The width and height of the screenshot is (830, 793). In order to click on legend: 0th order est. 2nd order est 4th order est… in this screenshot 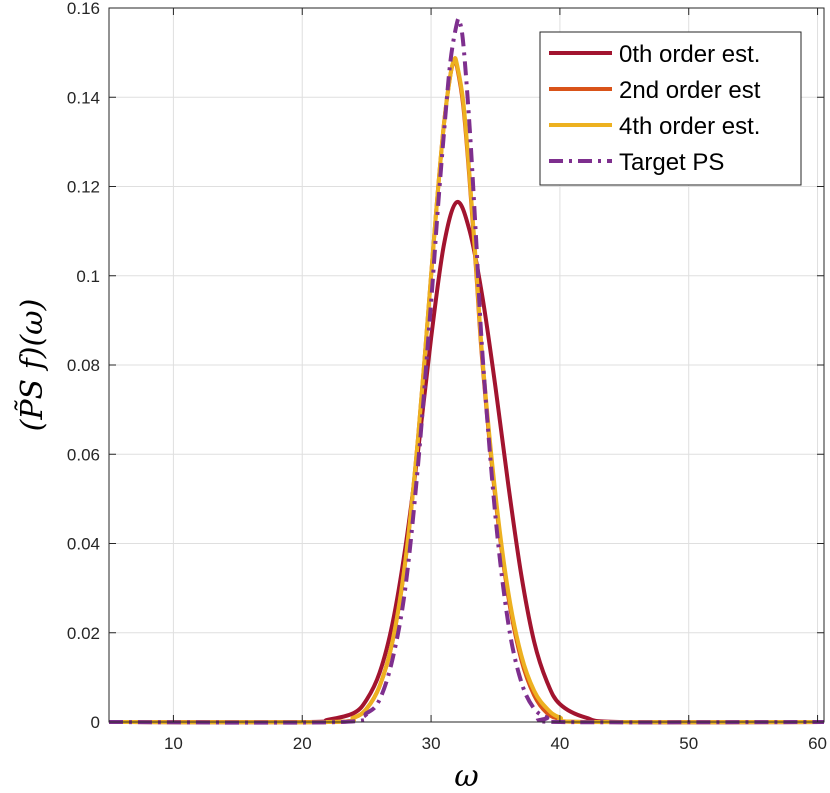, I will do `click(670, 108)`.